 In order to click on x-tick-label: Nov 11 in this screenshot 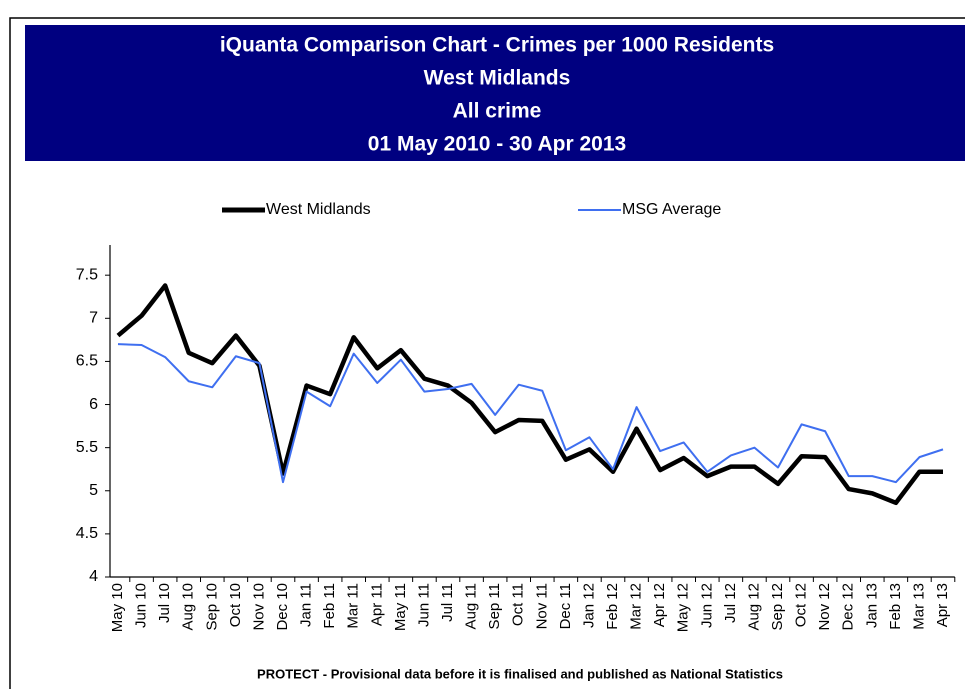, I will do `click(541, 606)`.